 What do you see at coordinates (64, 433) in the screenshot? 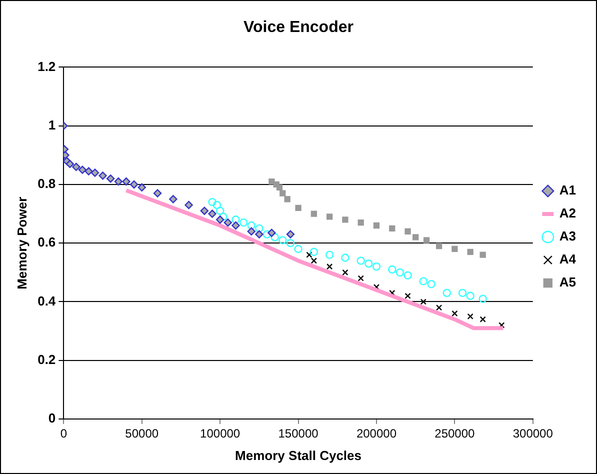
I see `x-tick-label: 0` at bounding box center [64, 433].